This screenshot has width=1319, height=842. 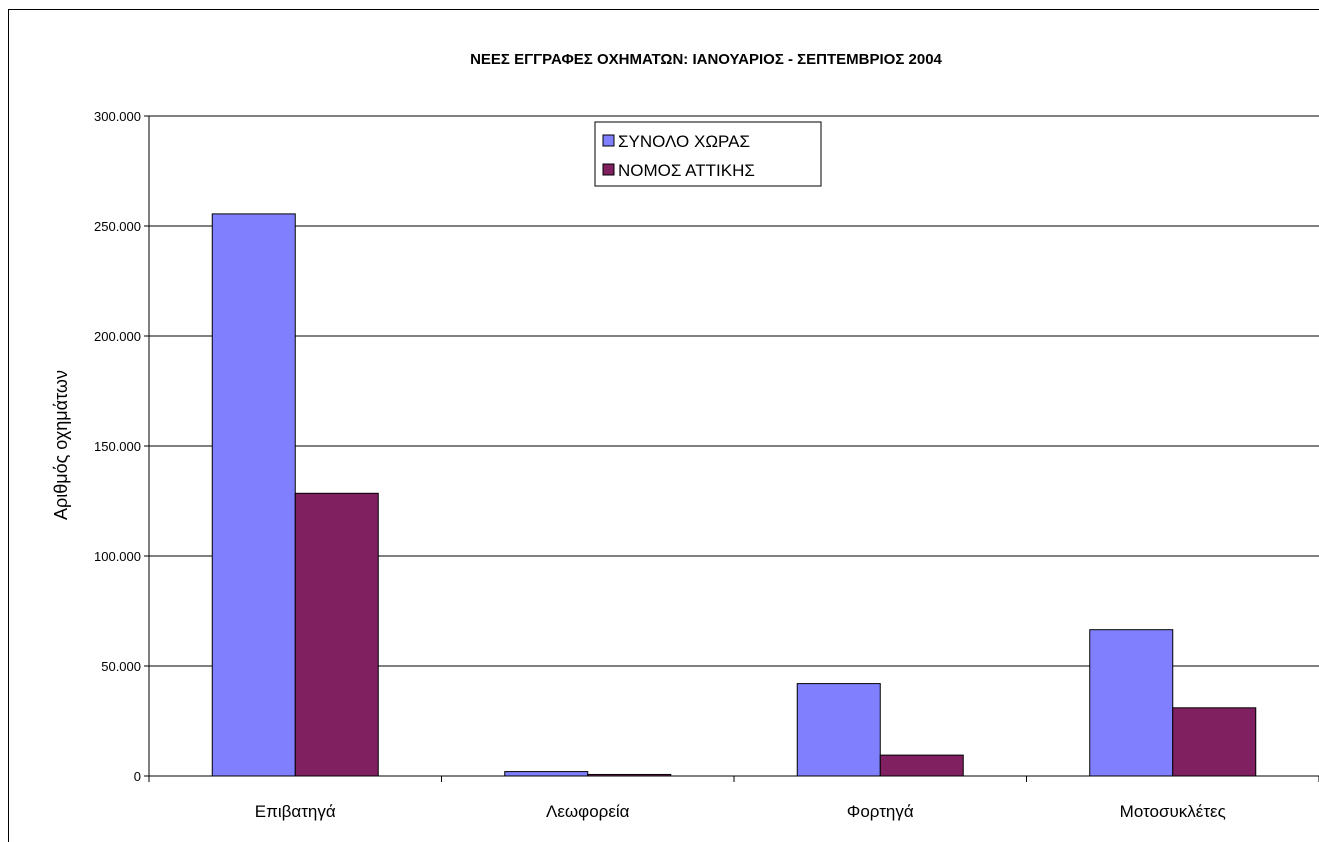 What do you see at coordinates (117, 226) in the screenshot?
I see `y-tick-label: 250.000` at bounding box center [117, 226].